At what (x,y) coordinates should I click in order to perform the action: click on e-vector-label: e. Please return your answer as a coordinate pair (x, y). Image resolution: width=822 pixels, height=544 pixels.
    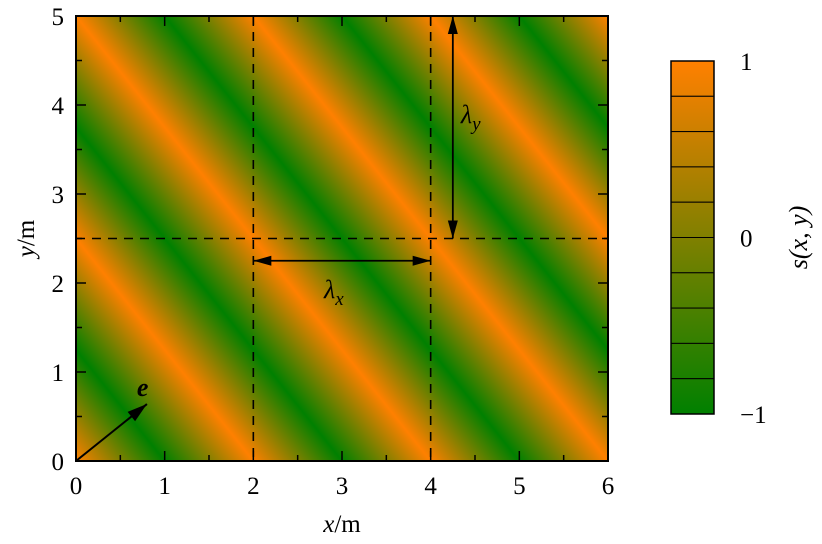
    Looking at the image, I should click on (143, 387).